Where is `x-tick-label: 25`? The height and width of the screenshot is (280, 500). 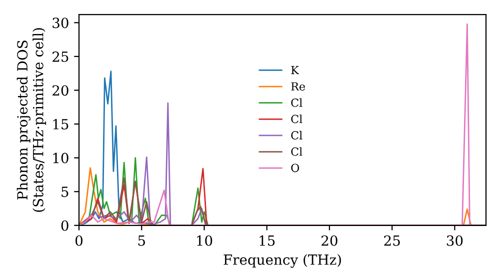 x-tick-label: 25 is located at coordinates (392, 240).